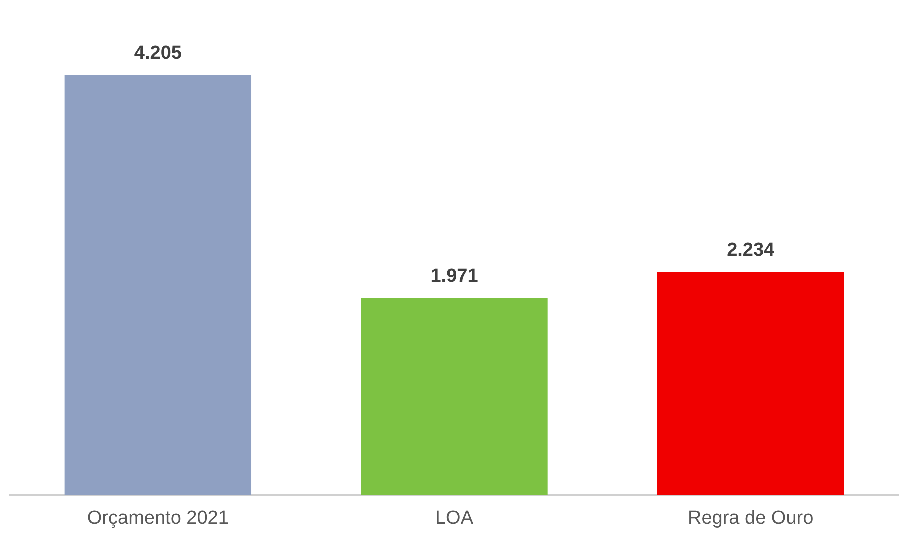 The width and height of the screenshot is (899, 542). What do you see at coordinates (751, 250) in the screenshot?
I see `data-label: 2.234` at bounding box center [751, 250].